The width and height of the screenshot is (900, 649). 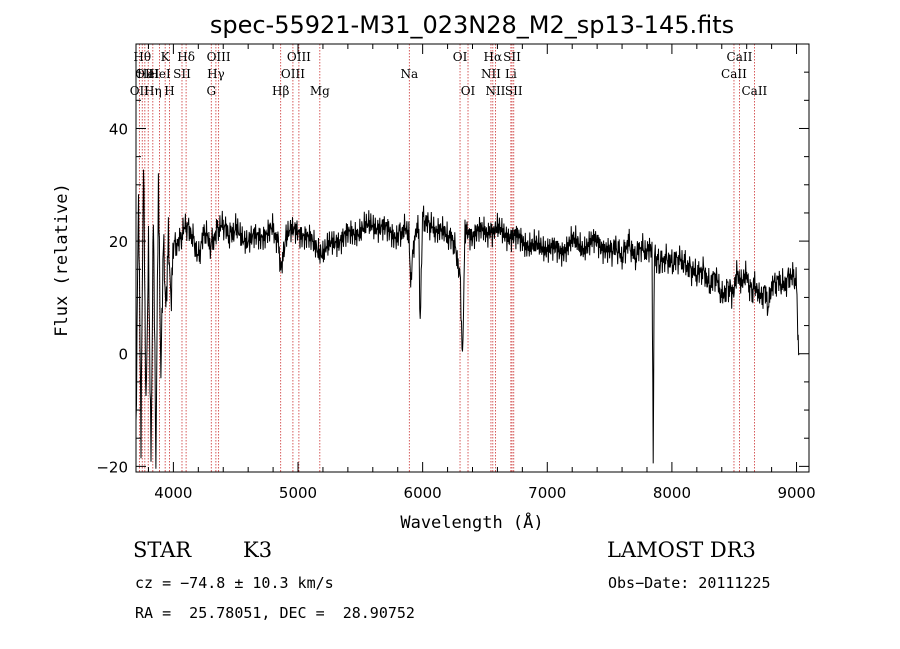 I want to click on object-subclass: K3, so click(x=258, y=550).